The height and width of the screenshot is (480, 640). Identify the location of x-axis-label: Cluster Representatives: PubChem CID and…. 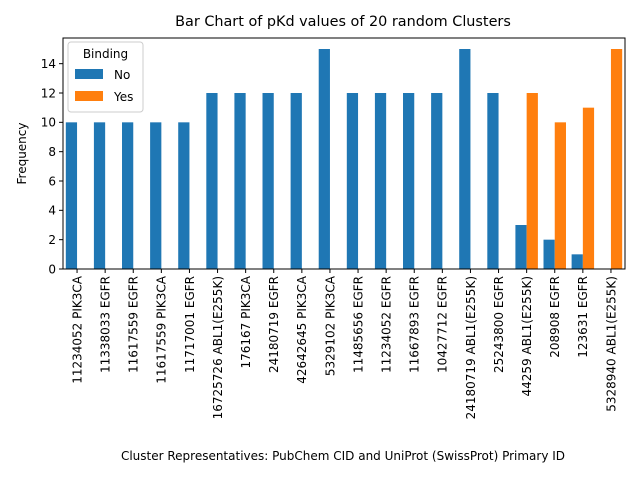
(343, 456).